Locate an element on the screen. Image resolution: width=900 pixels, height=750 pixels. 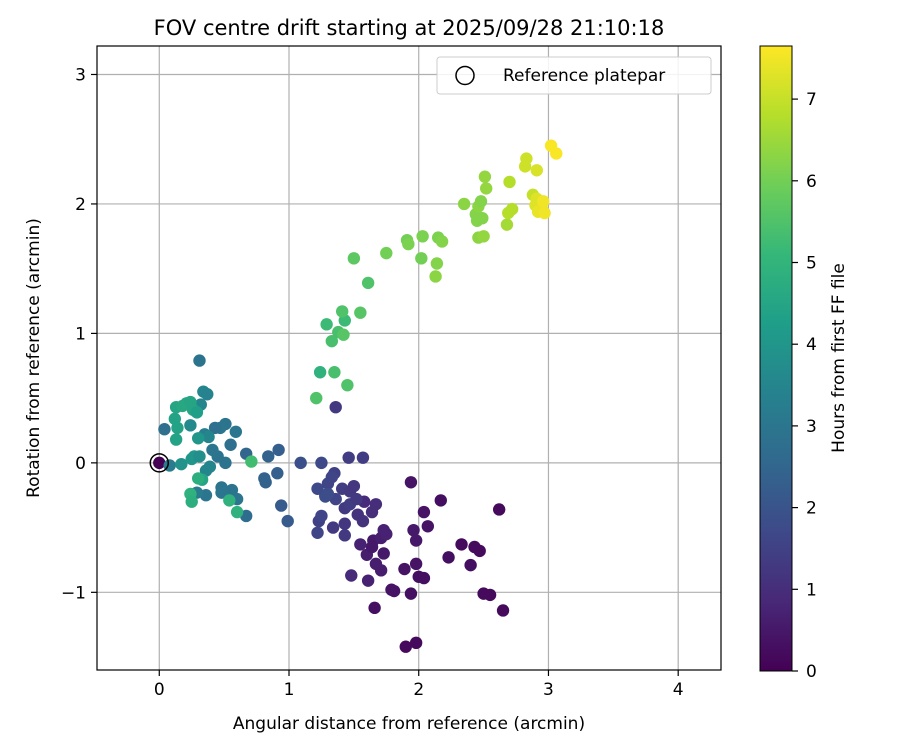
colorbar-tick-label: 2 is located at coordinates (811, 509).